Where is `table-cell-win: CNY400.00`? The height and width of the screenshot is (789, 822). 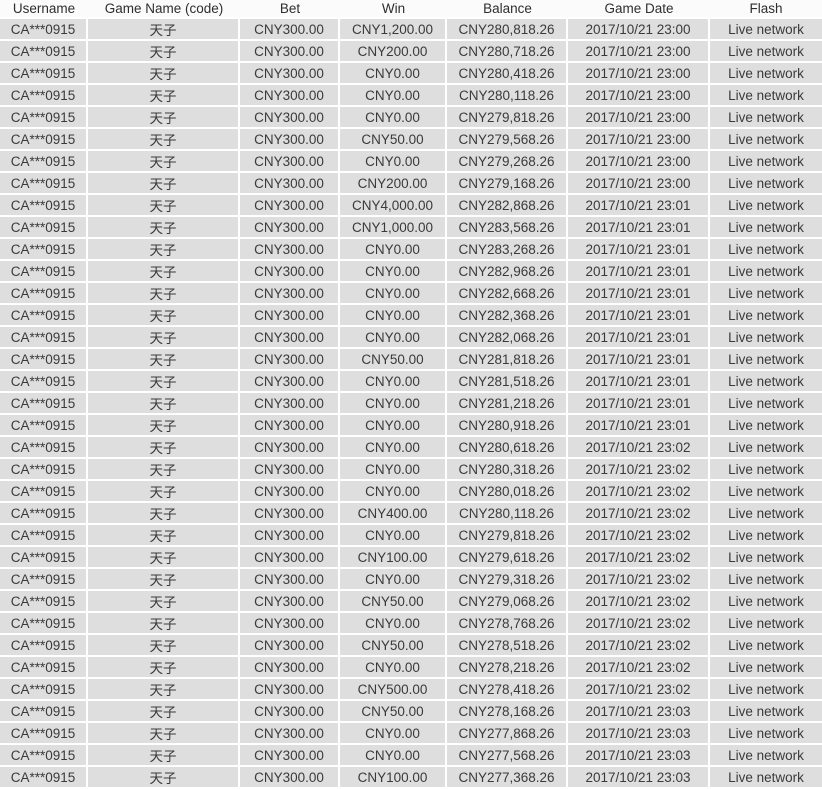
table-cell-win: CNY400.00 is located at coordinates (393, 514).